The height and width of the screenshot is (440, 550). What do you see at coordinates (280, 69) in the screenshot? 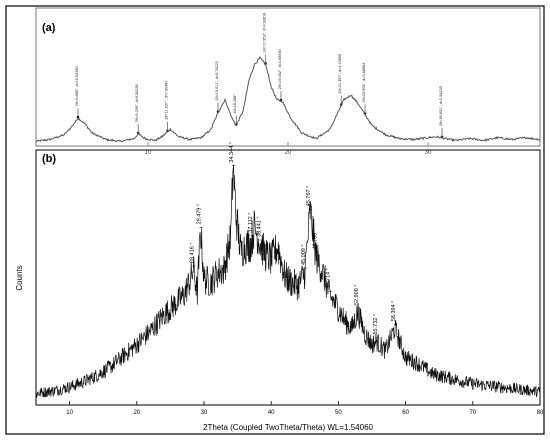
I see `panel-a-peak-annotation: 2θ=19.032°, d=4.65930` at bounding box center [280, 69].